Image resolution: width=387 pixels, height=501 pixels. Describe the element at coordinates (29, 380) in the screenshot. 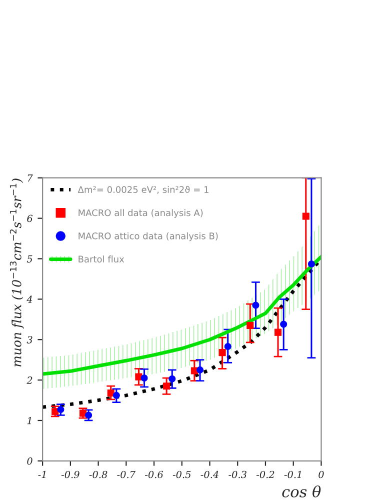

I see `y-tick-label: 2` at that location.